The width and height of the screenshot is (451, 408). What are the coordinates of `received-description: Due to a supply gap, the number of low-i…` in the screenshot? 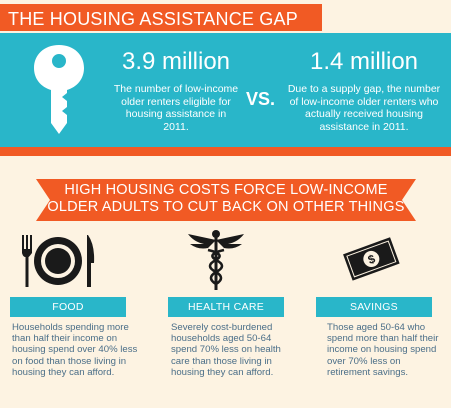 It's located at (364, 108).